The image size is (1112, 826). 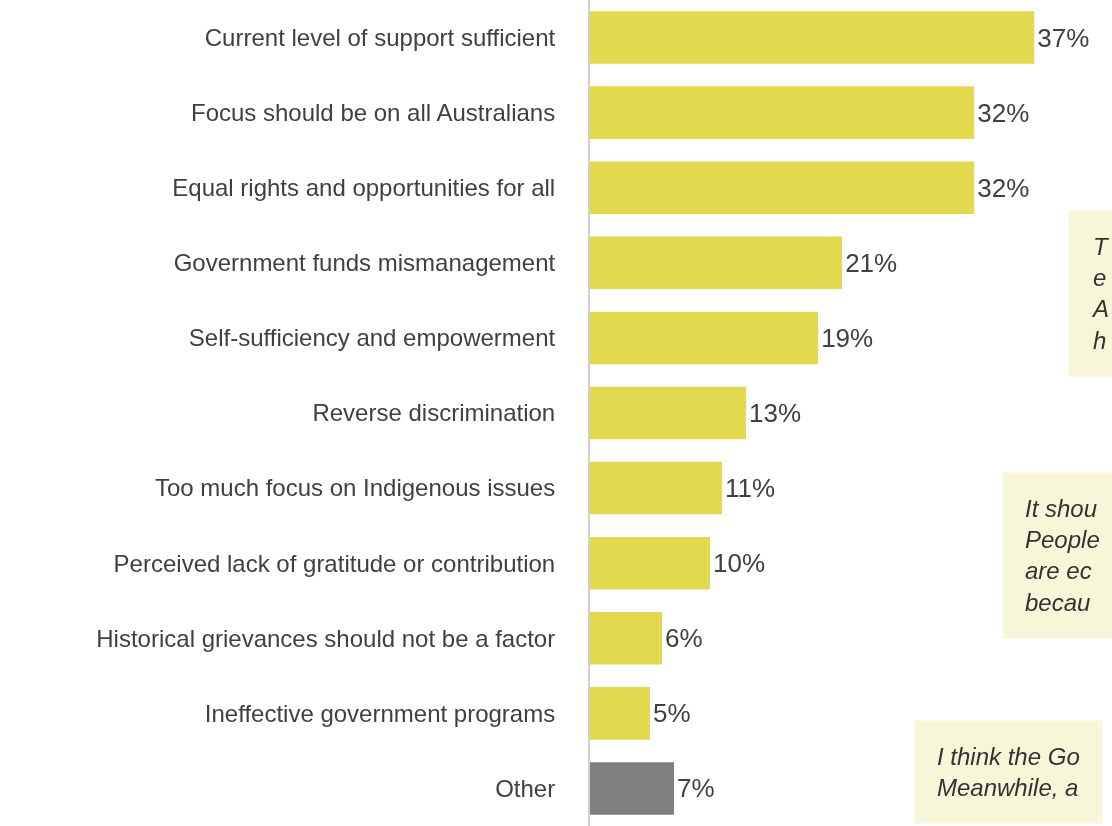 I want to click on y-tick-label: Reverse discrimination, so click(x=434, y=413).